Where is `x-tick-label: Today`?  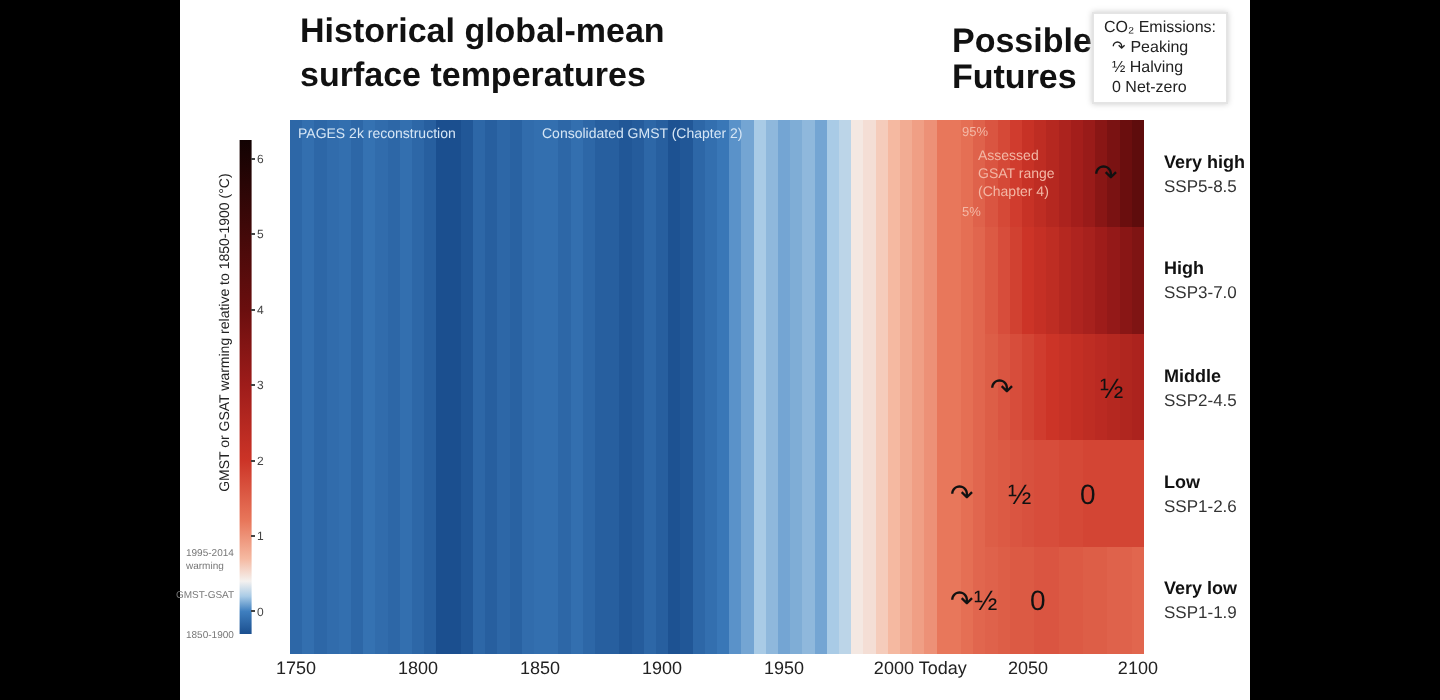
x-tick-label: Today is located at coordinates (943, 668).